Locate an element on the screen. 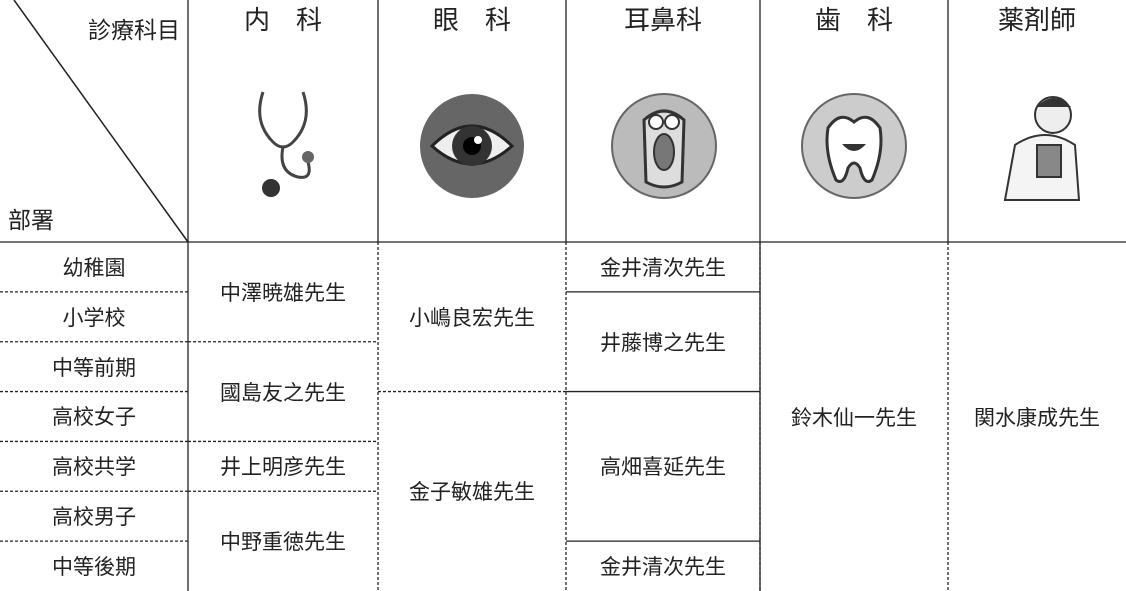 Image resolution: width=1126 pixels, height=591 pixels. row-label: 中等前期 is located at coordinates (94, 367).